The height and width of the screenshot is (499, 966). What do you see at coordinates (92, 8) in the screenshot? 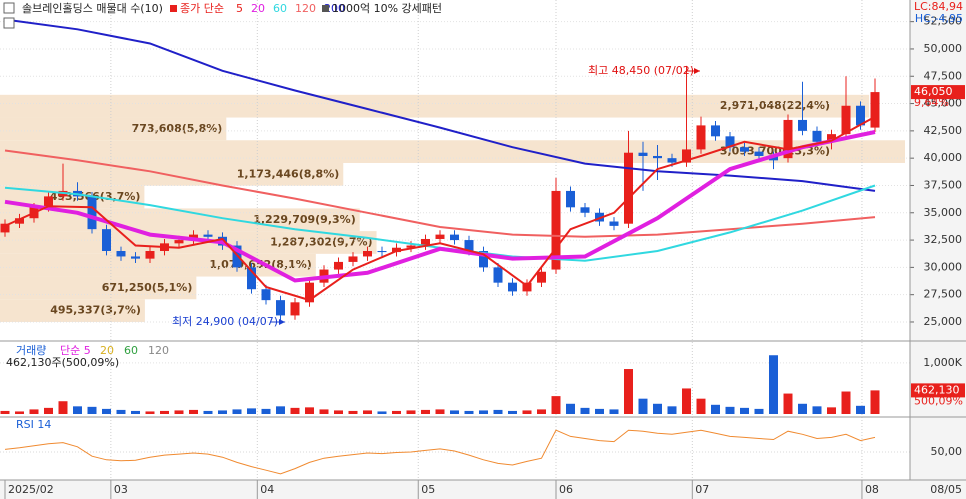
I see `header-title: 솔브레인홀딩스 매물대 수(10)` at bounding box center [92, 8].